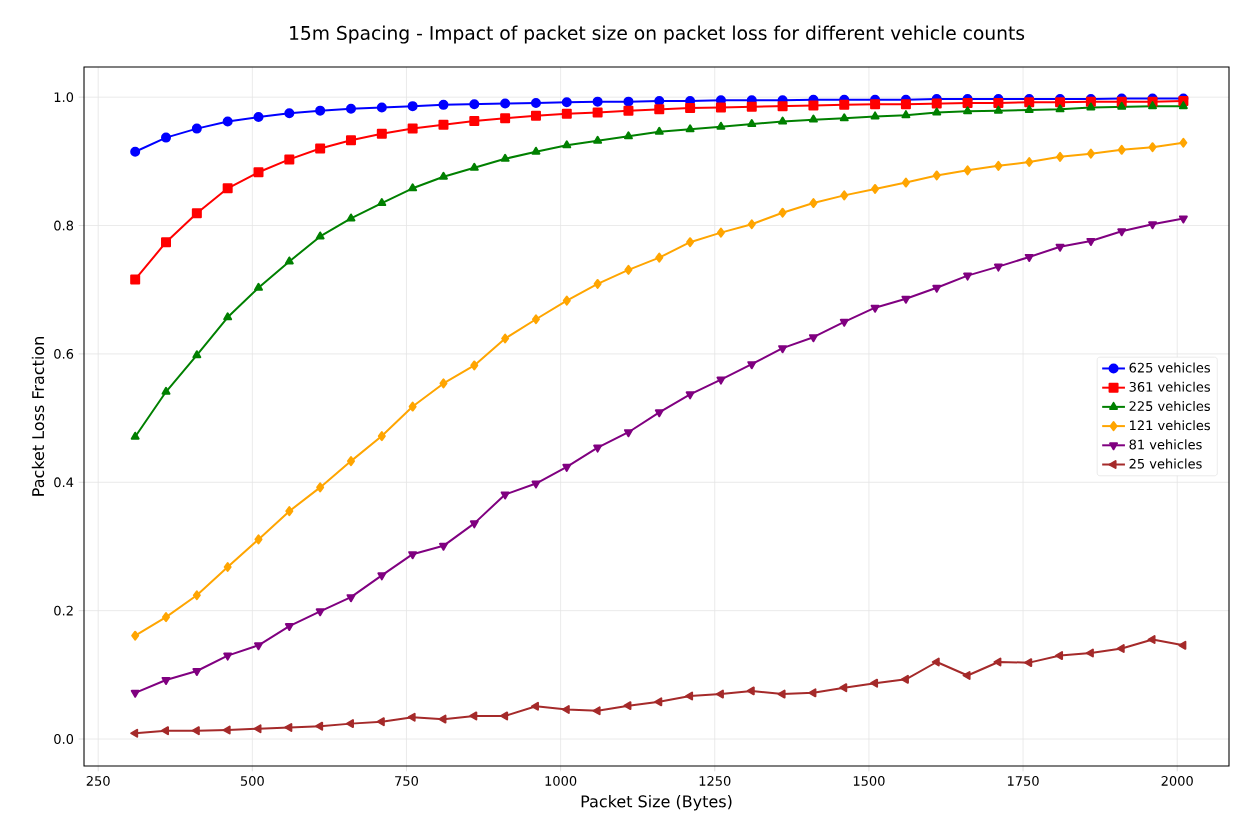 This screenshot has width=1243, height=828. Describe the element at coordinates (63, 610) in the screenshot. I see `y-tick-label: 0.2` at that location.